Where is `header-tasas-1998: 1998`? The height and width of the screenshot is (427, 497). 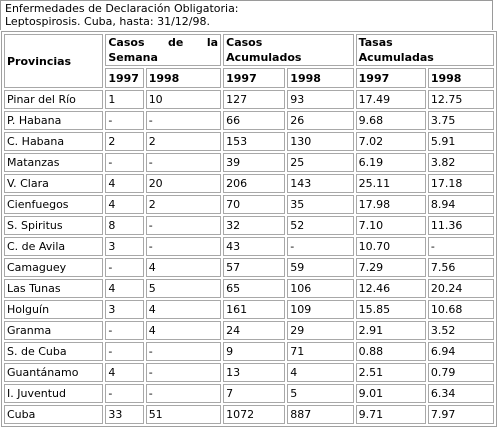 header-tasas-1998: 1998 is located at coordinates (460, 78).